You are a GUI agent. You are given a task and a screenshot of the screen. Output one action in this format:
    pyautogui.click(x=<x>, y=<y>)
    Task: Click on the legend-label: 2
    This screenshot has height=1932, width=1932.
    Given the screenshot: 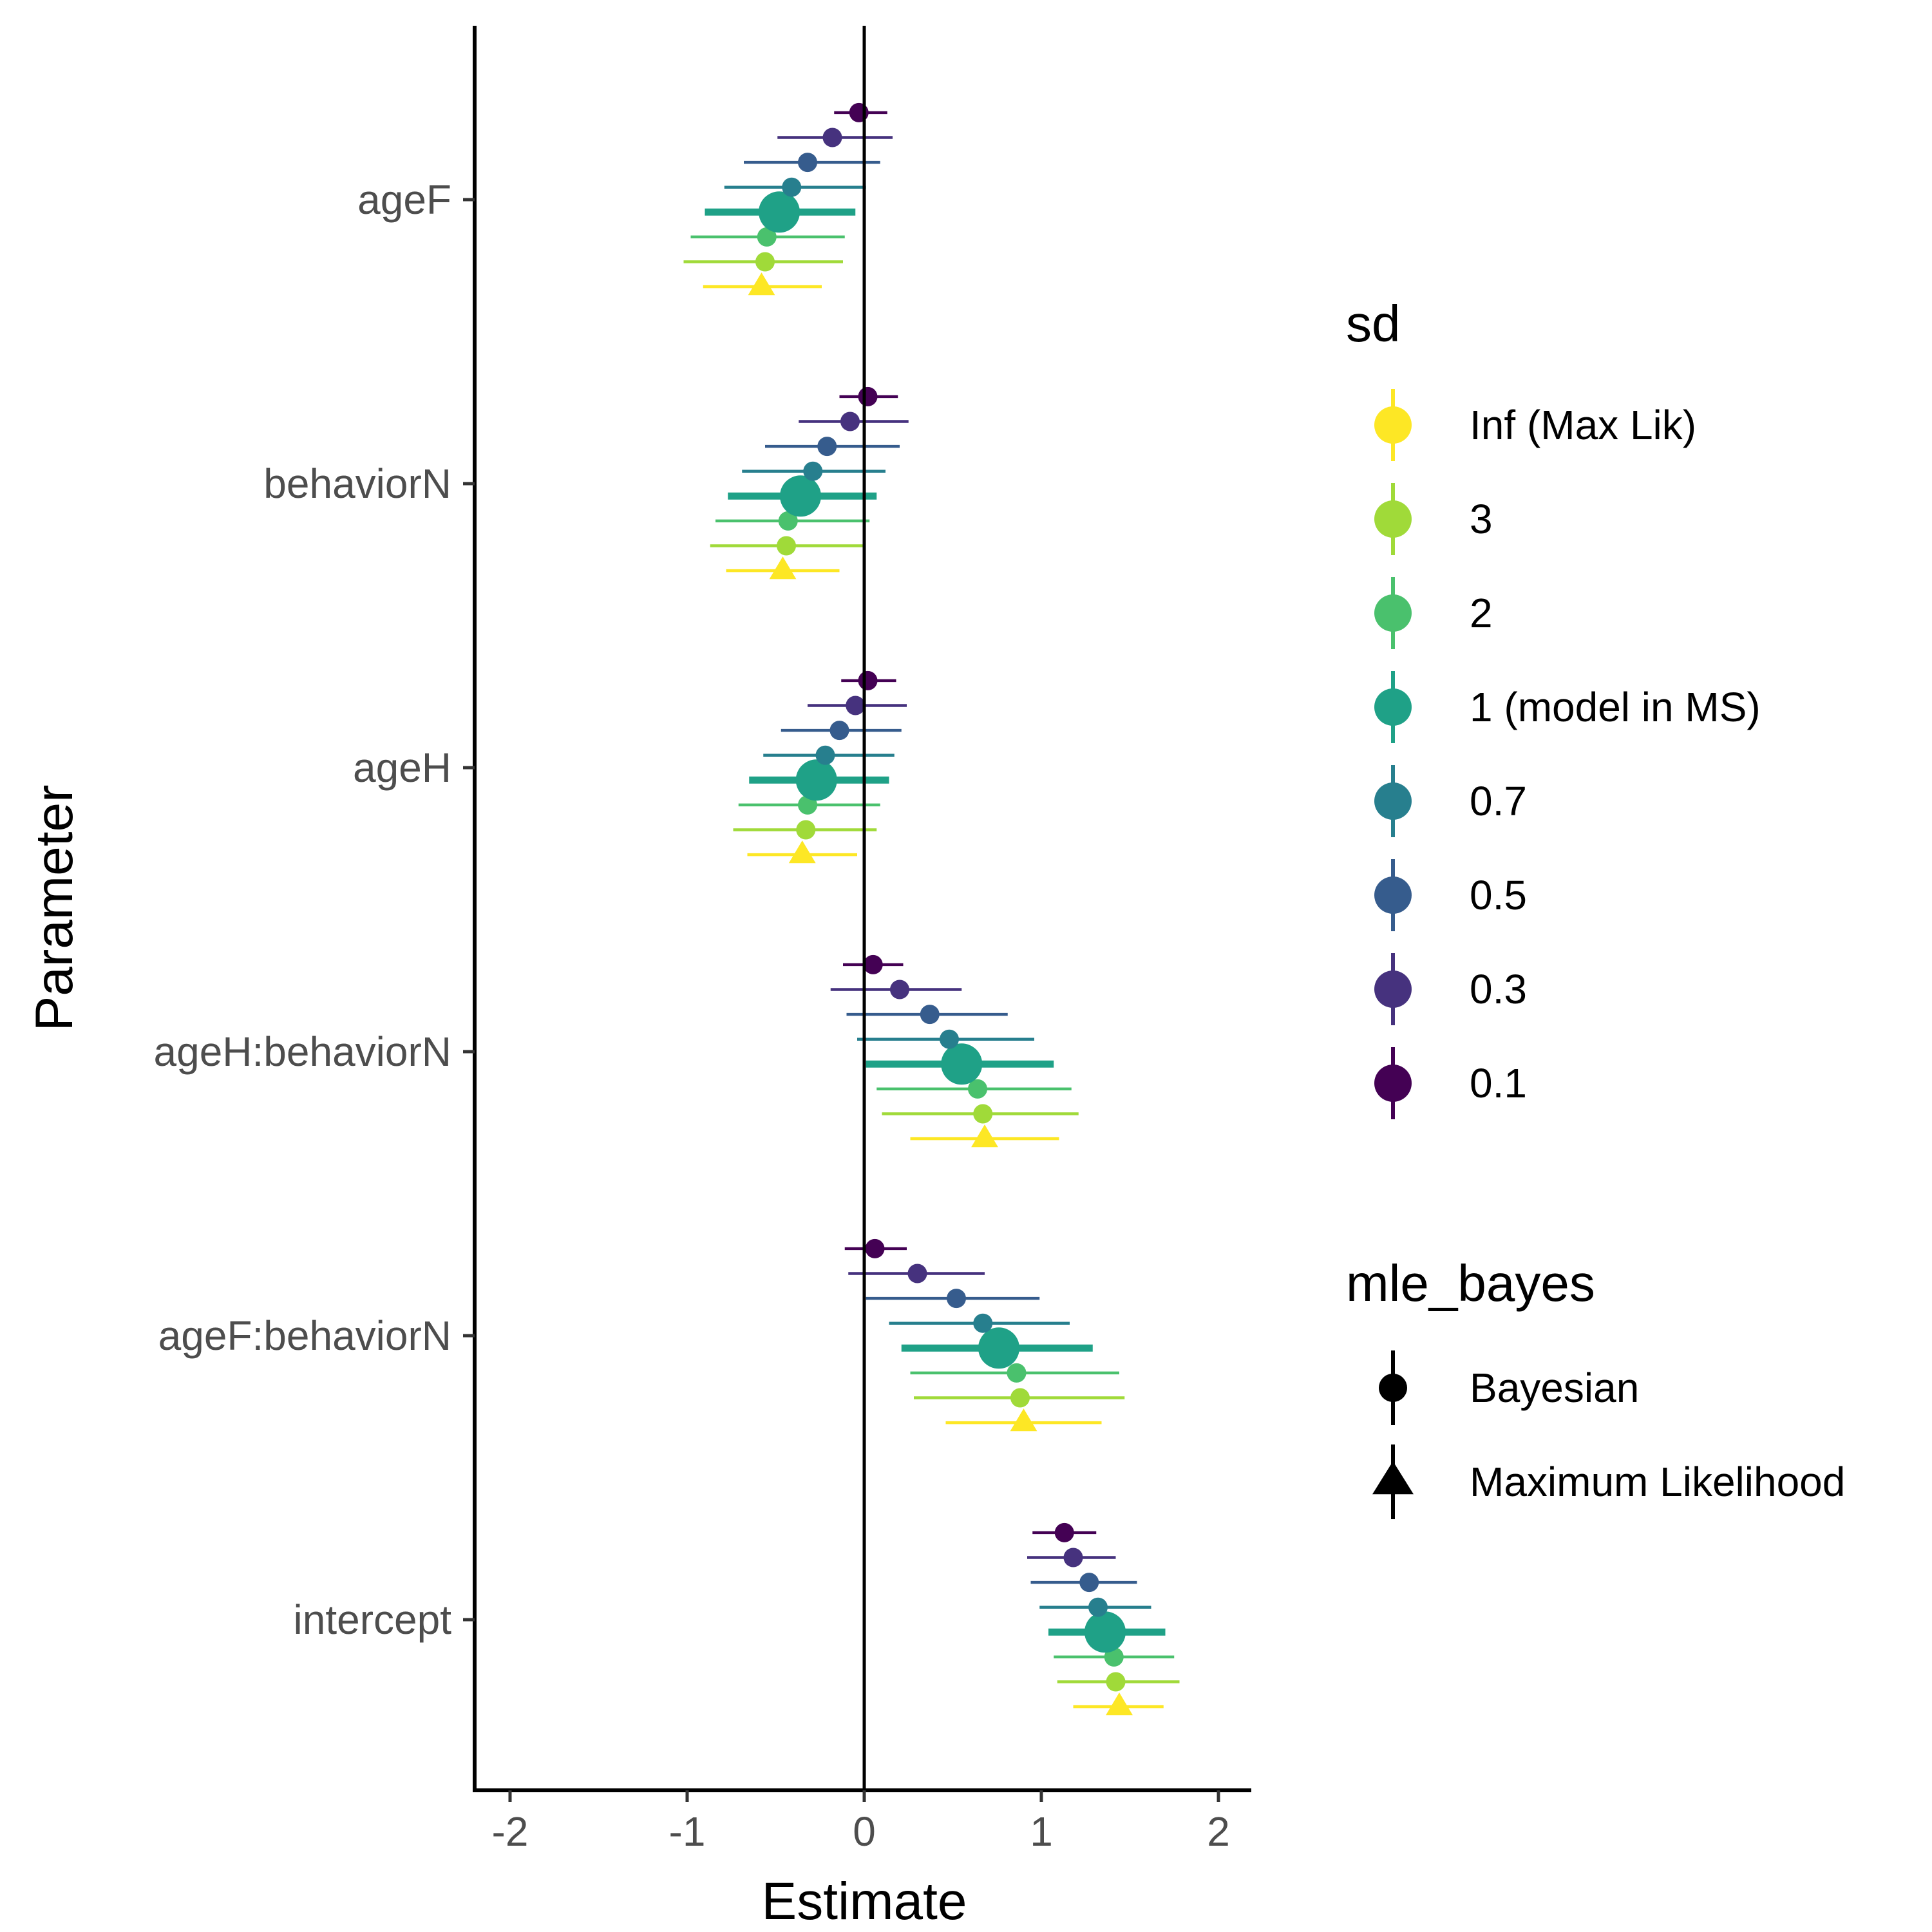 What is the action you would take?
    pyautogui.click(x=1481, y=613)
    